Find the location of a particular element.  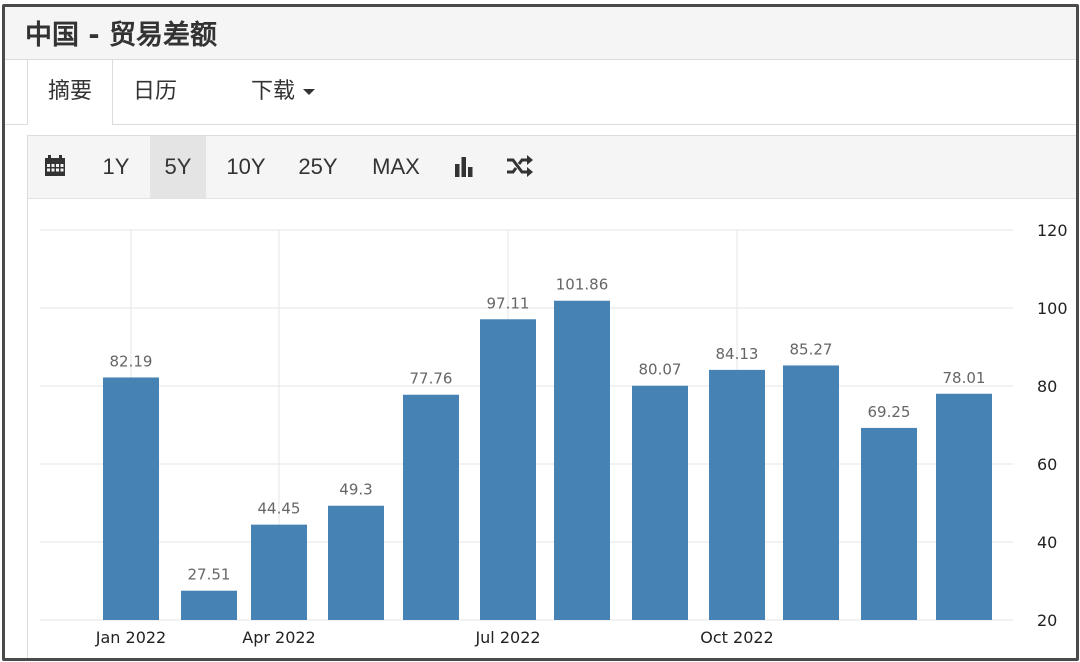

tab-download: 下载 is located at coordinates (283, 92).